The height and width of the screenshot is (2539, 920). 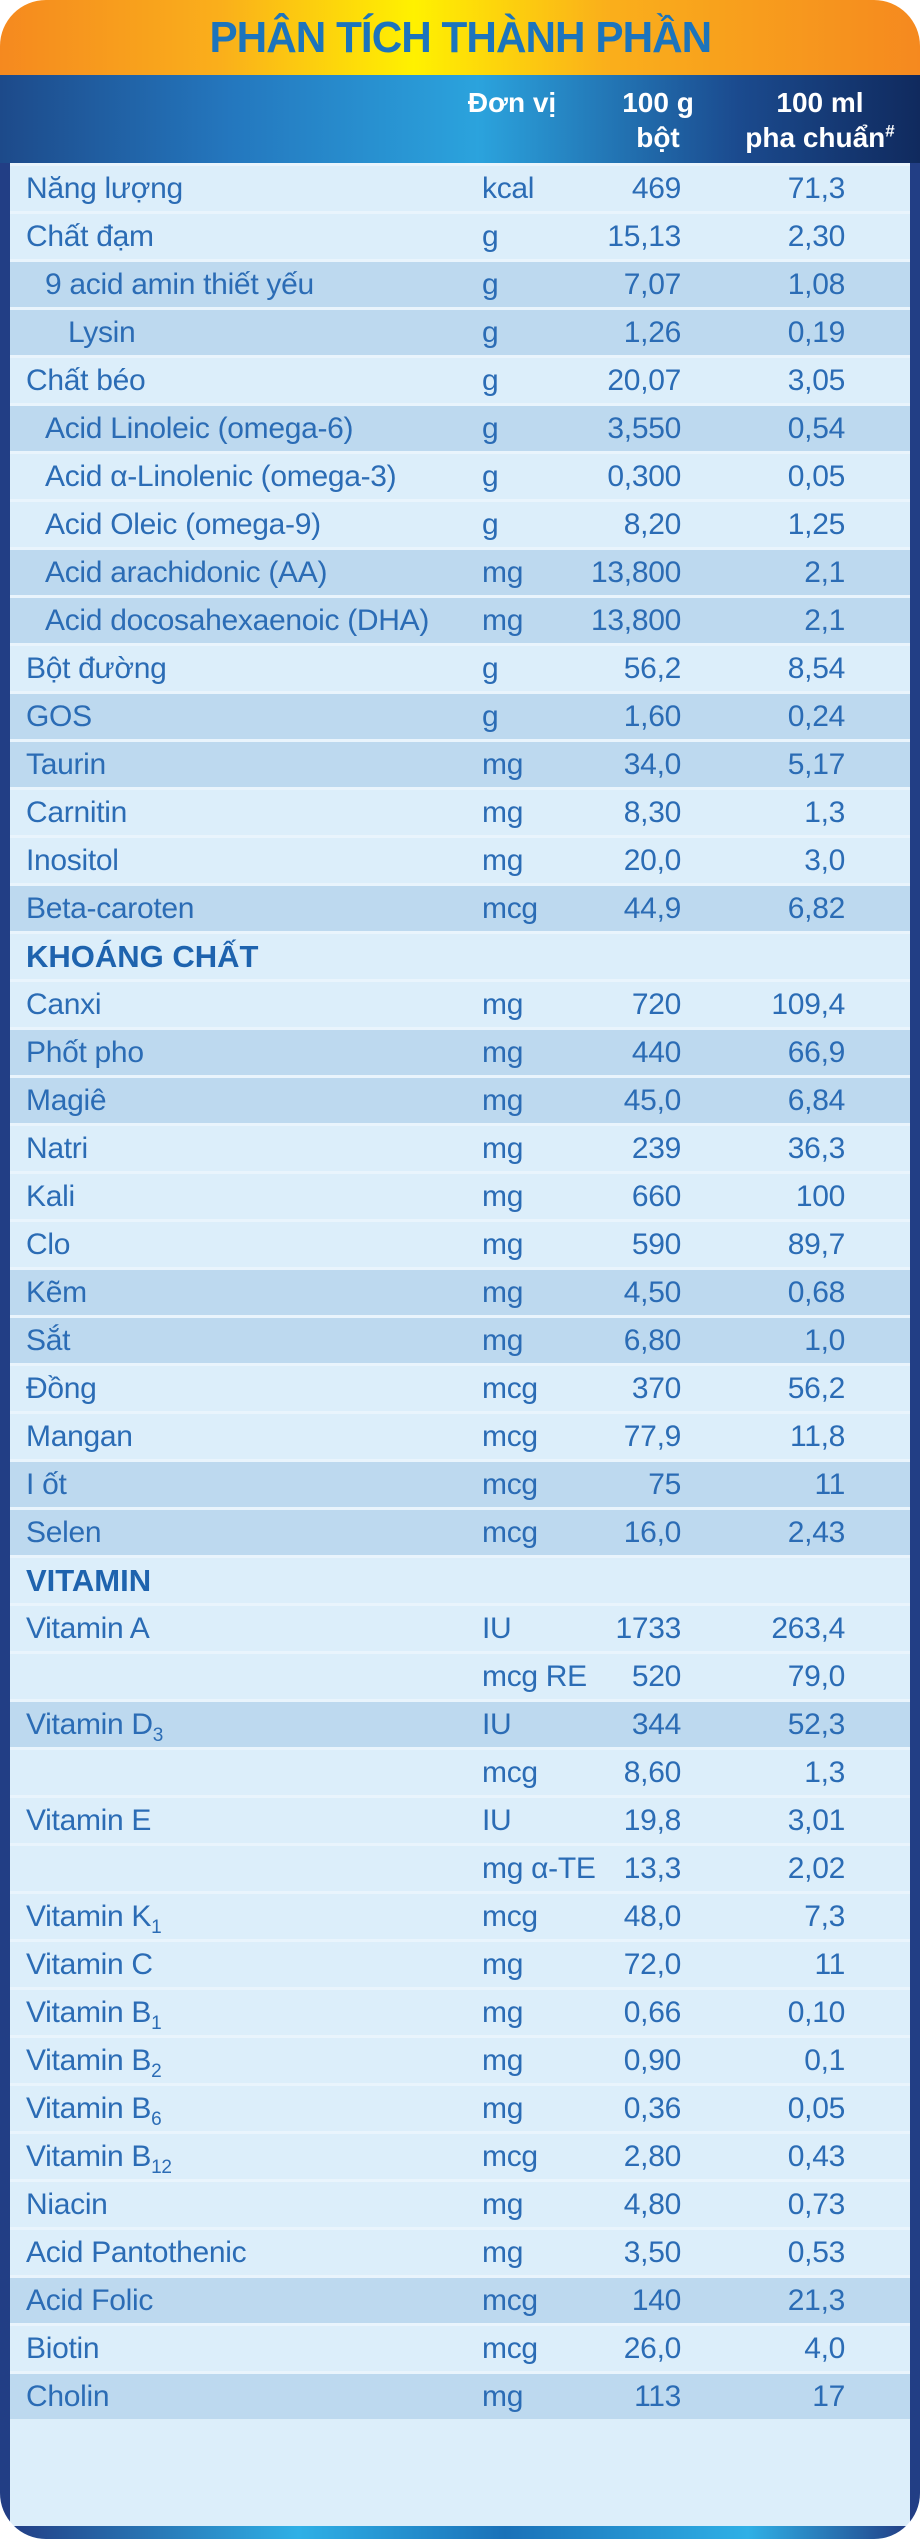 What do you see at coordinates (656, 1244) in the screenshot?
I see `row-value-100g: 590` at bounding box center [656, 1244].